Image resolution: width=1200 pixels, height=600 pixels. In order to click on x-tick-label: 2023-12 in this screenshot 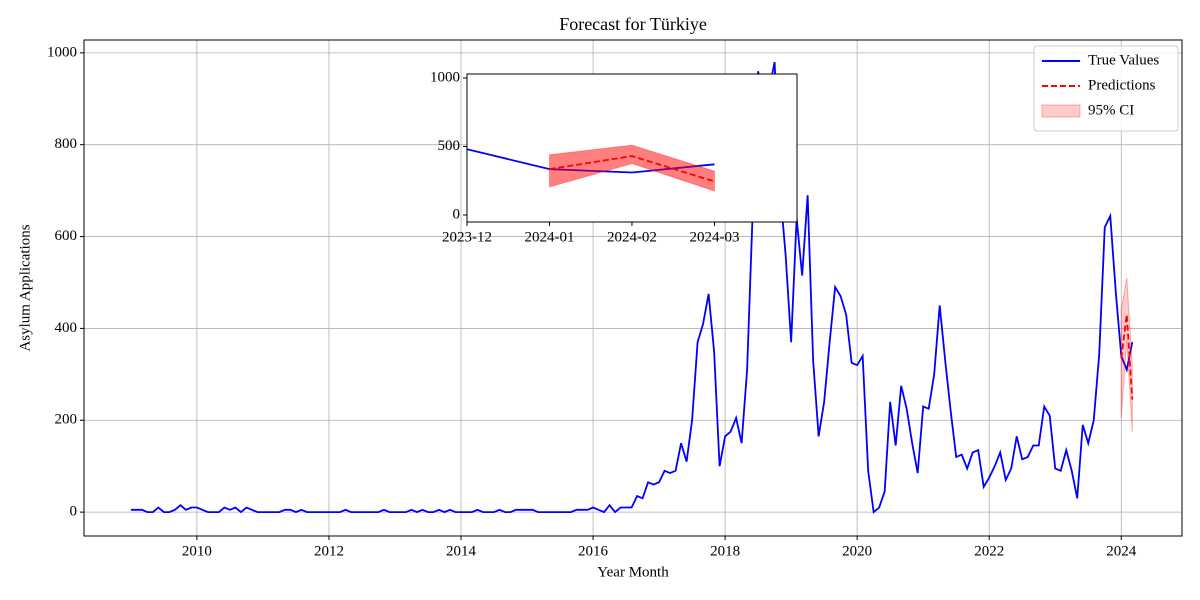, I will do `click(467, 237)`.